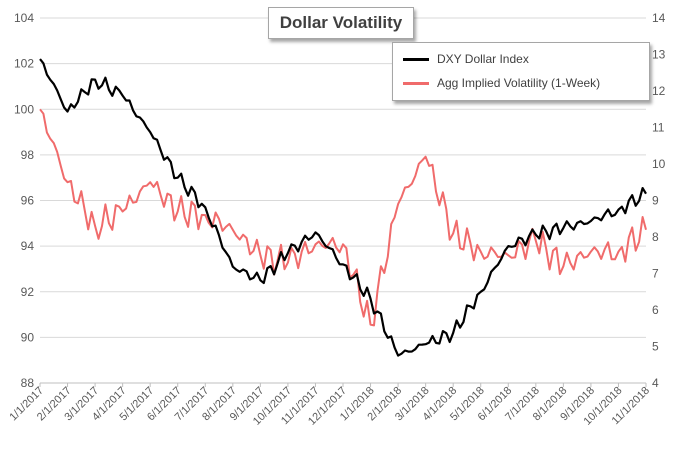  Describe the element at coordinates (659, 18) in the screenshot. I see `right-axis-tick-label: 14` at that location.